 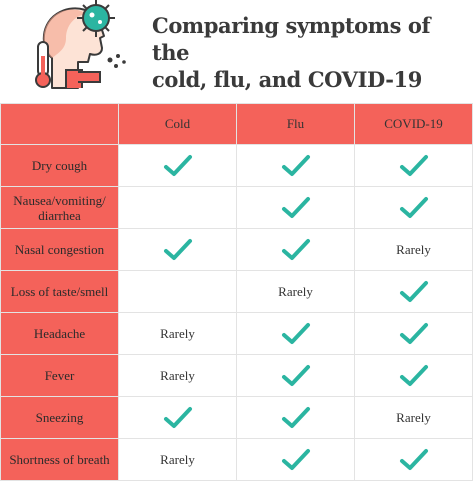 I want to click on table-row: Sneezing Rarely, so click(x=236, y=417).